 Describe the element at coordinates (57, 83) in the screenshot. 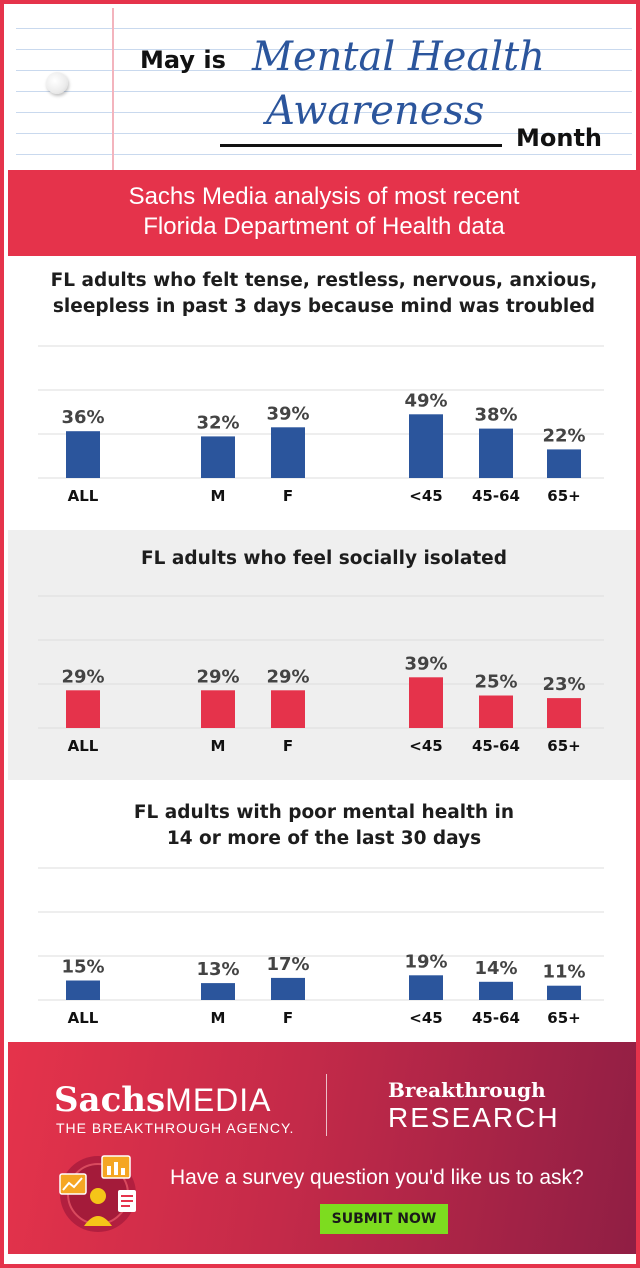

I see `binder-hole-icon` at that location.